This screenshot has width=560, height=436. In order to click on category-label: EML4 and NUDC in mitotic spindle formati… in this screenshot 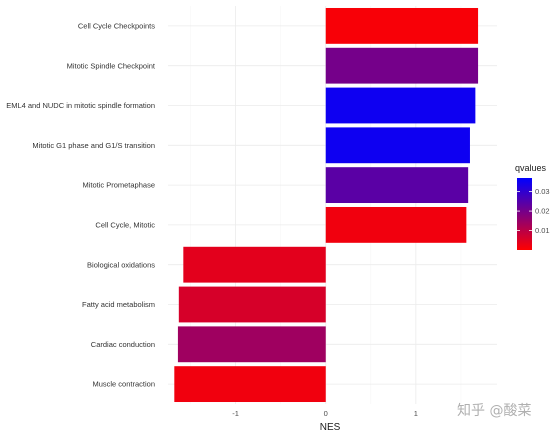, I will do `click(80, 105)`.